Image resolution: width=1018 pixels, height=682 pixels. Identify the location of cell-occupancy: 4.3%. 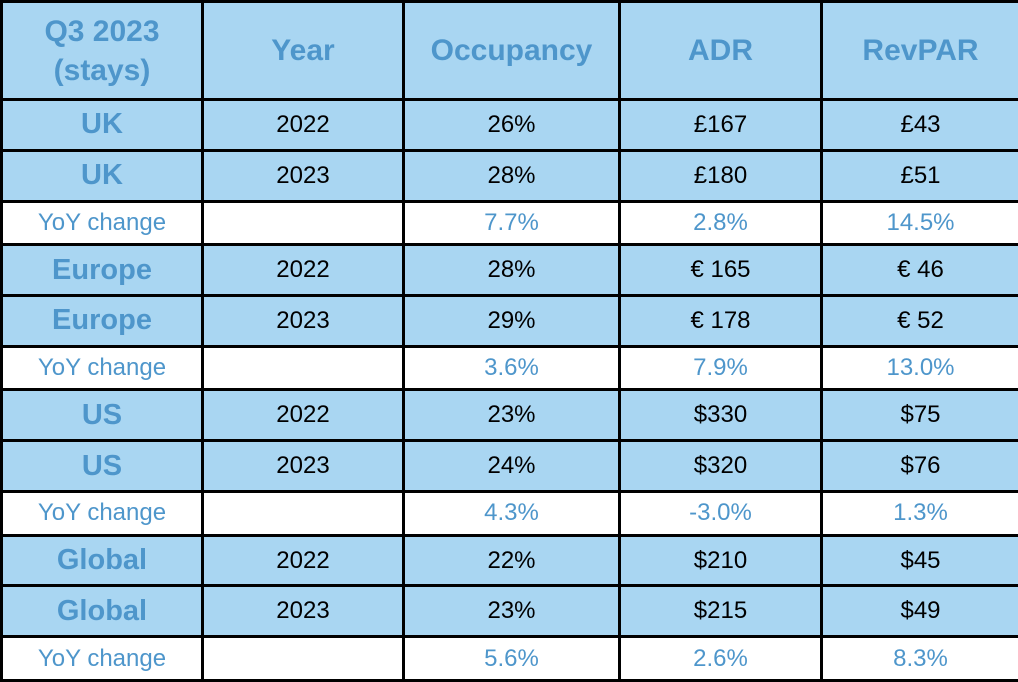
(511, 513).